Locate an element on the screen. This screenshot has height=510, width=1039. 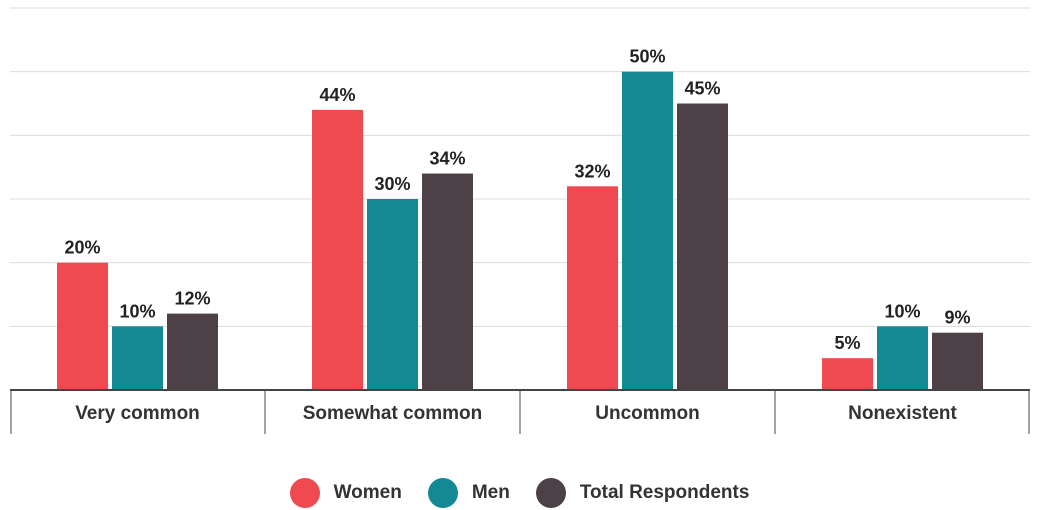
data-label: 9% is located at coordinates (957, 318).